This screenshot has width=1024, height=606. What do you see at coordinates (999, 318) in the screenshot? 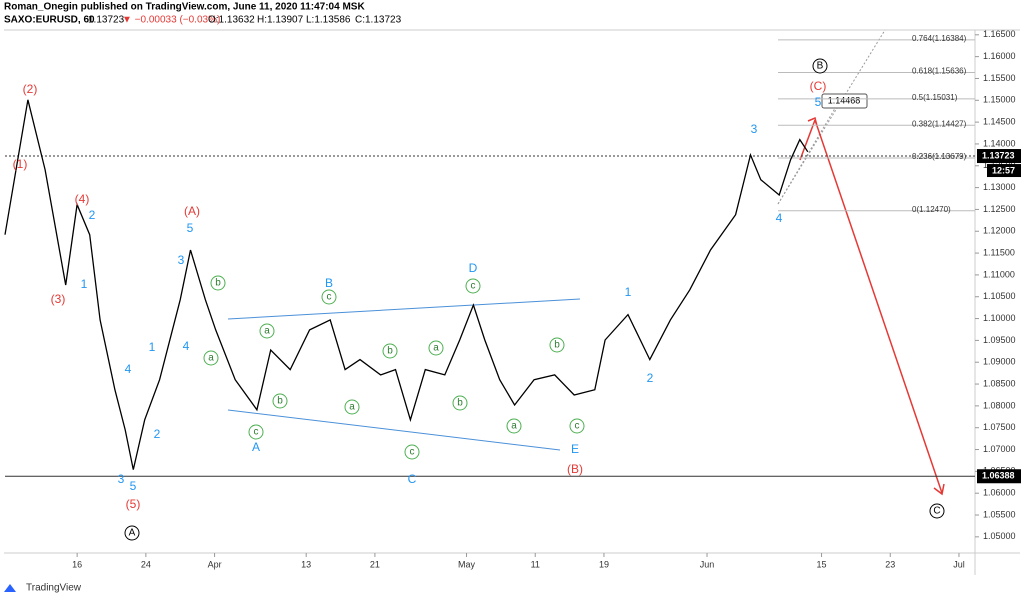
I see `y-tick-label: 1.10000` at bounding box center [999, 318].